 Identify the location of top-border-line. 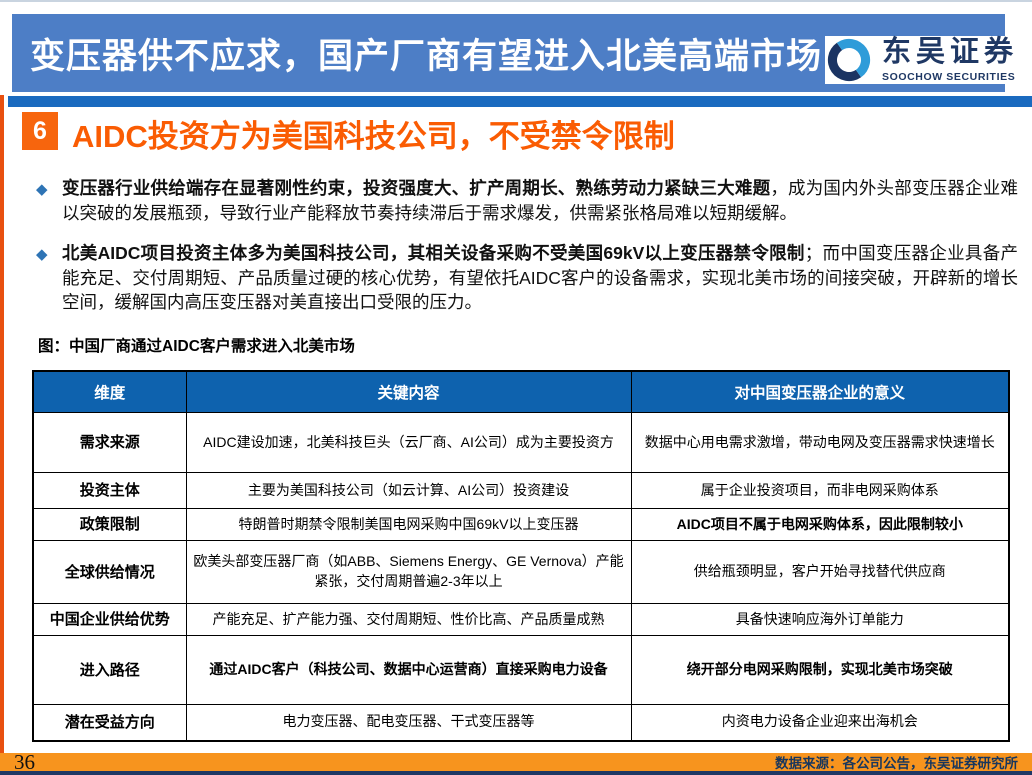
(516, 1).